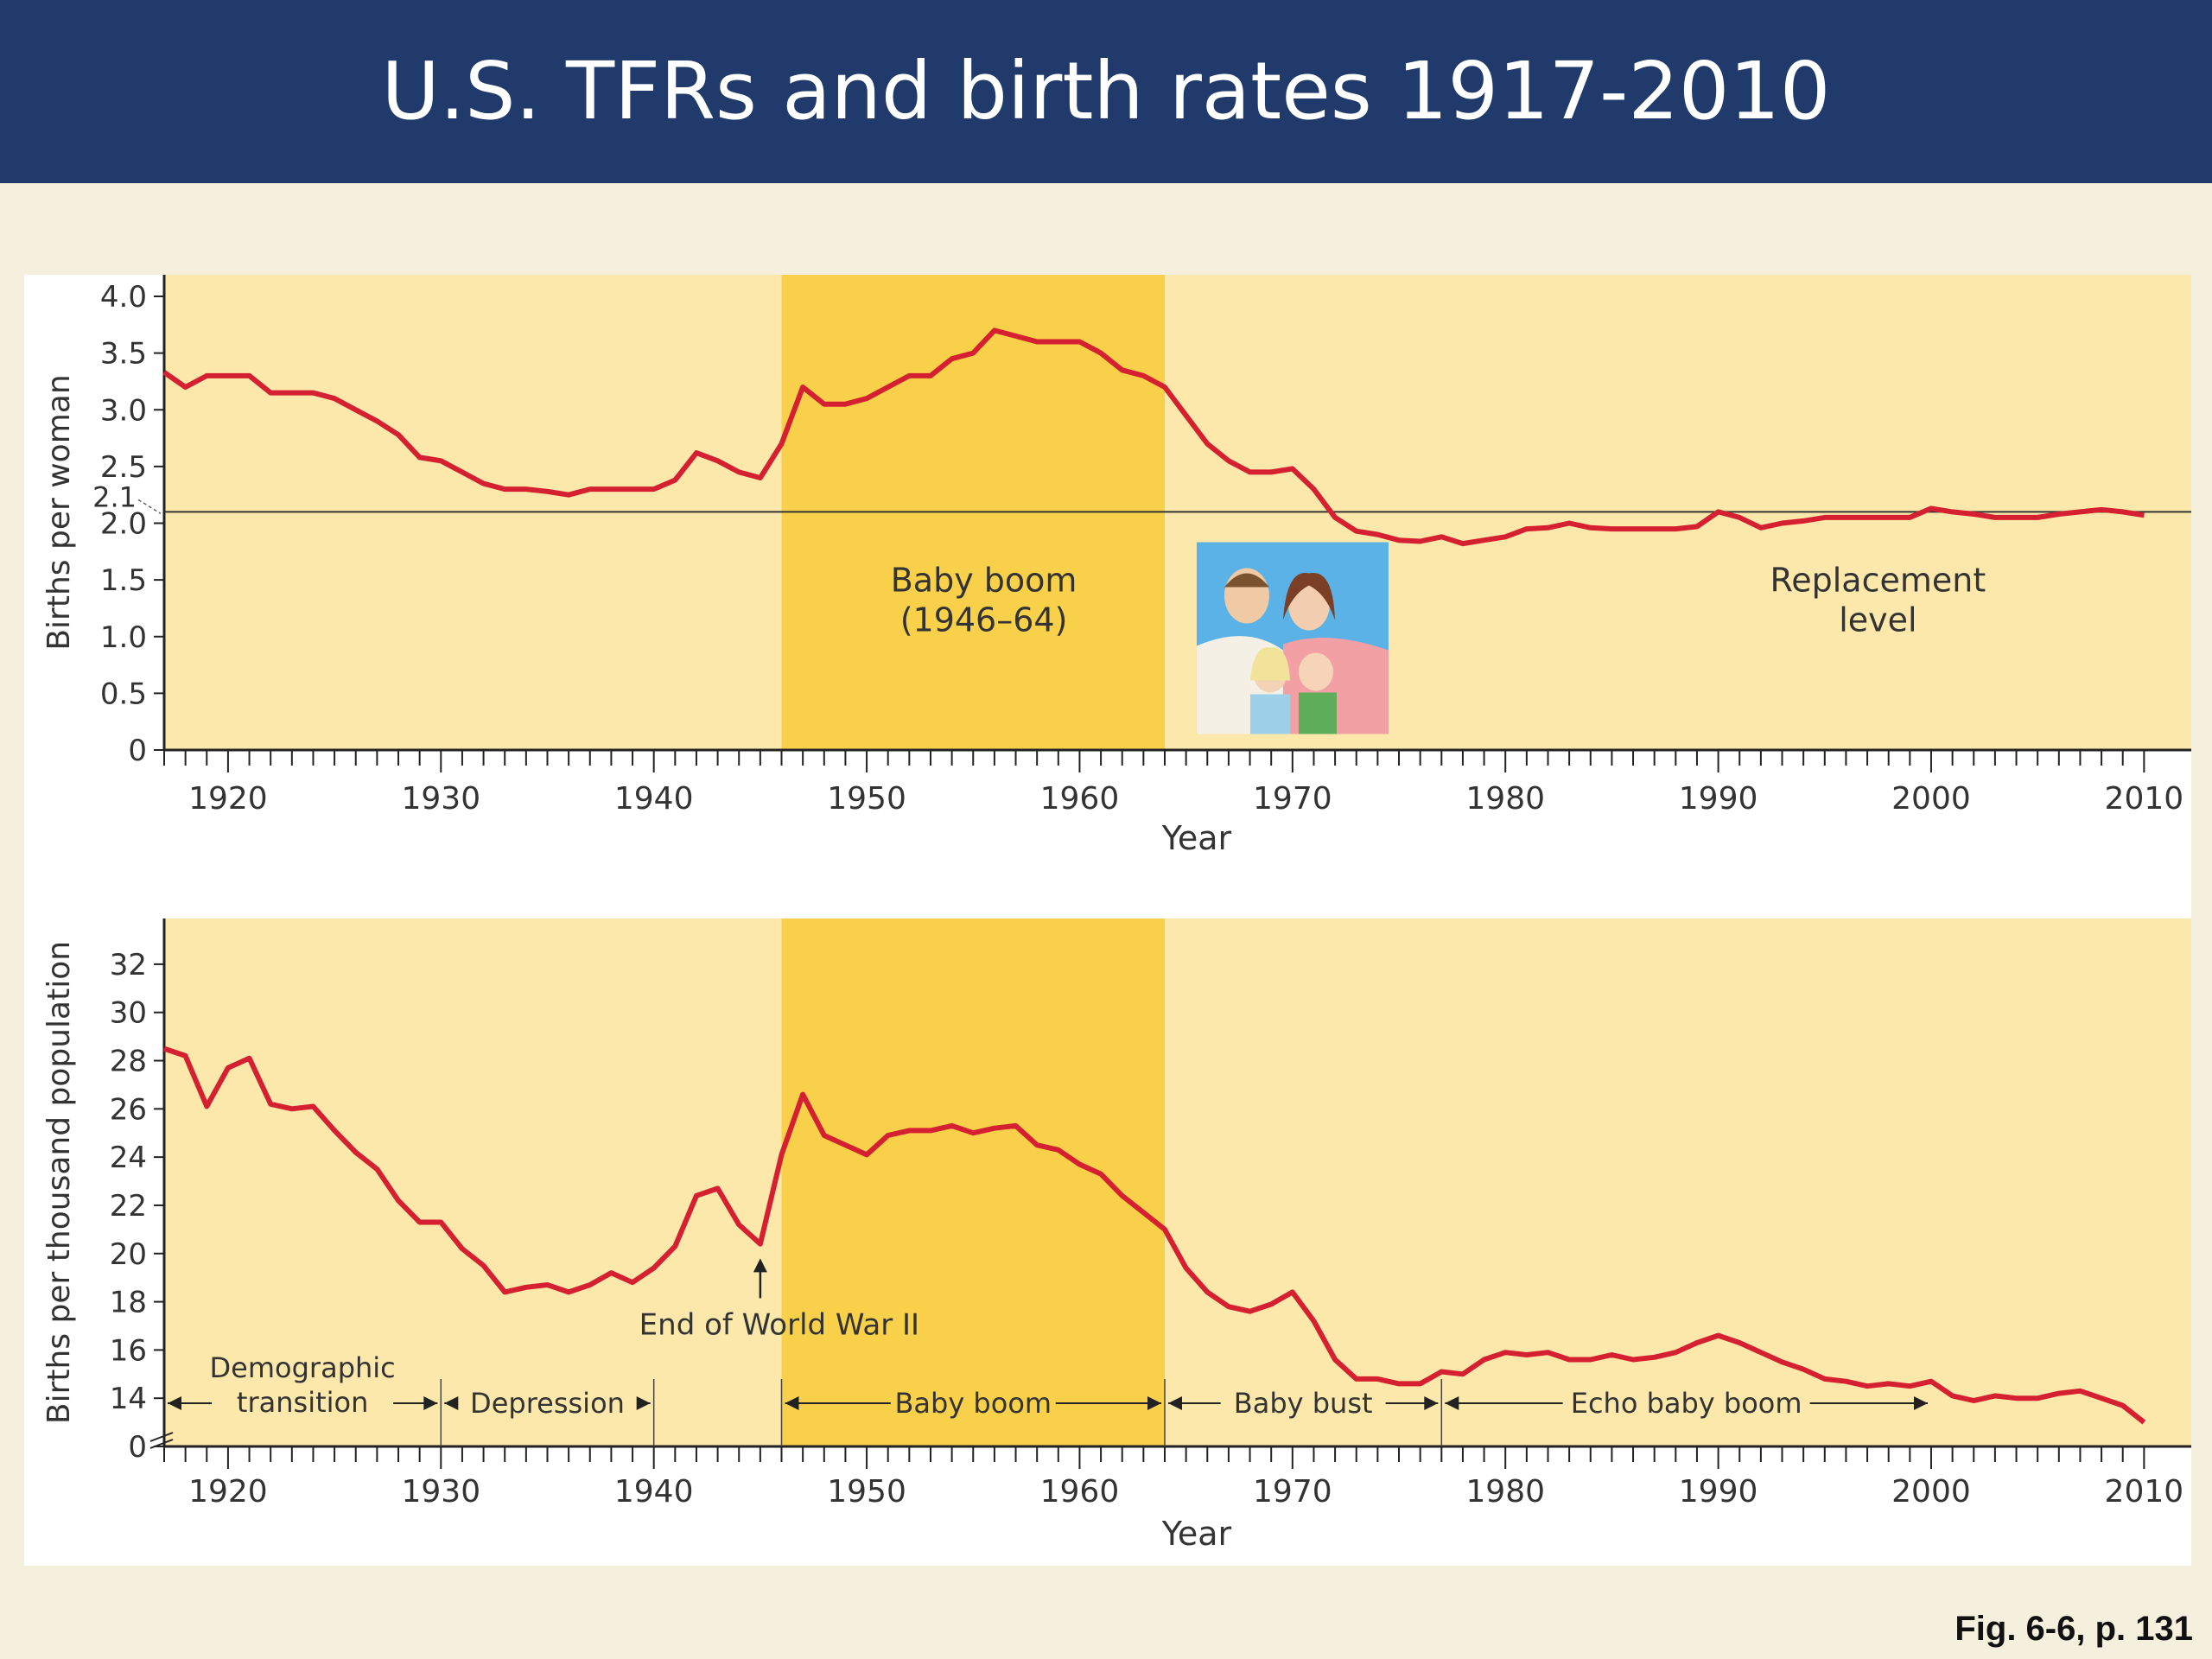 This screenshot has width=2212, height=1659. What do you see at coordinates (123, 354) in the screenshot?
I see `y-tick-label: 3.5` at bounding box center [123, 354].